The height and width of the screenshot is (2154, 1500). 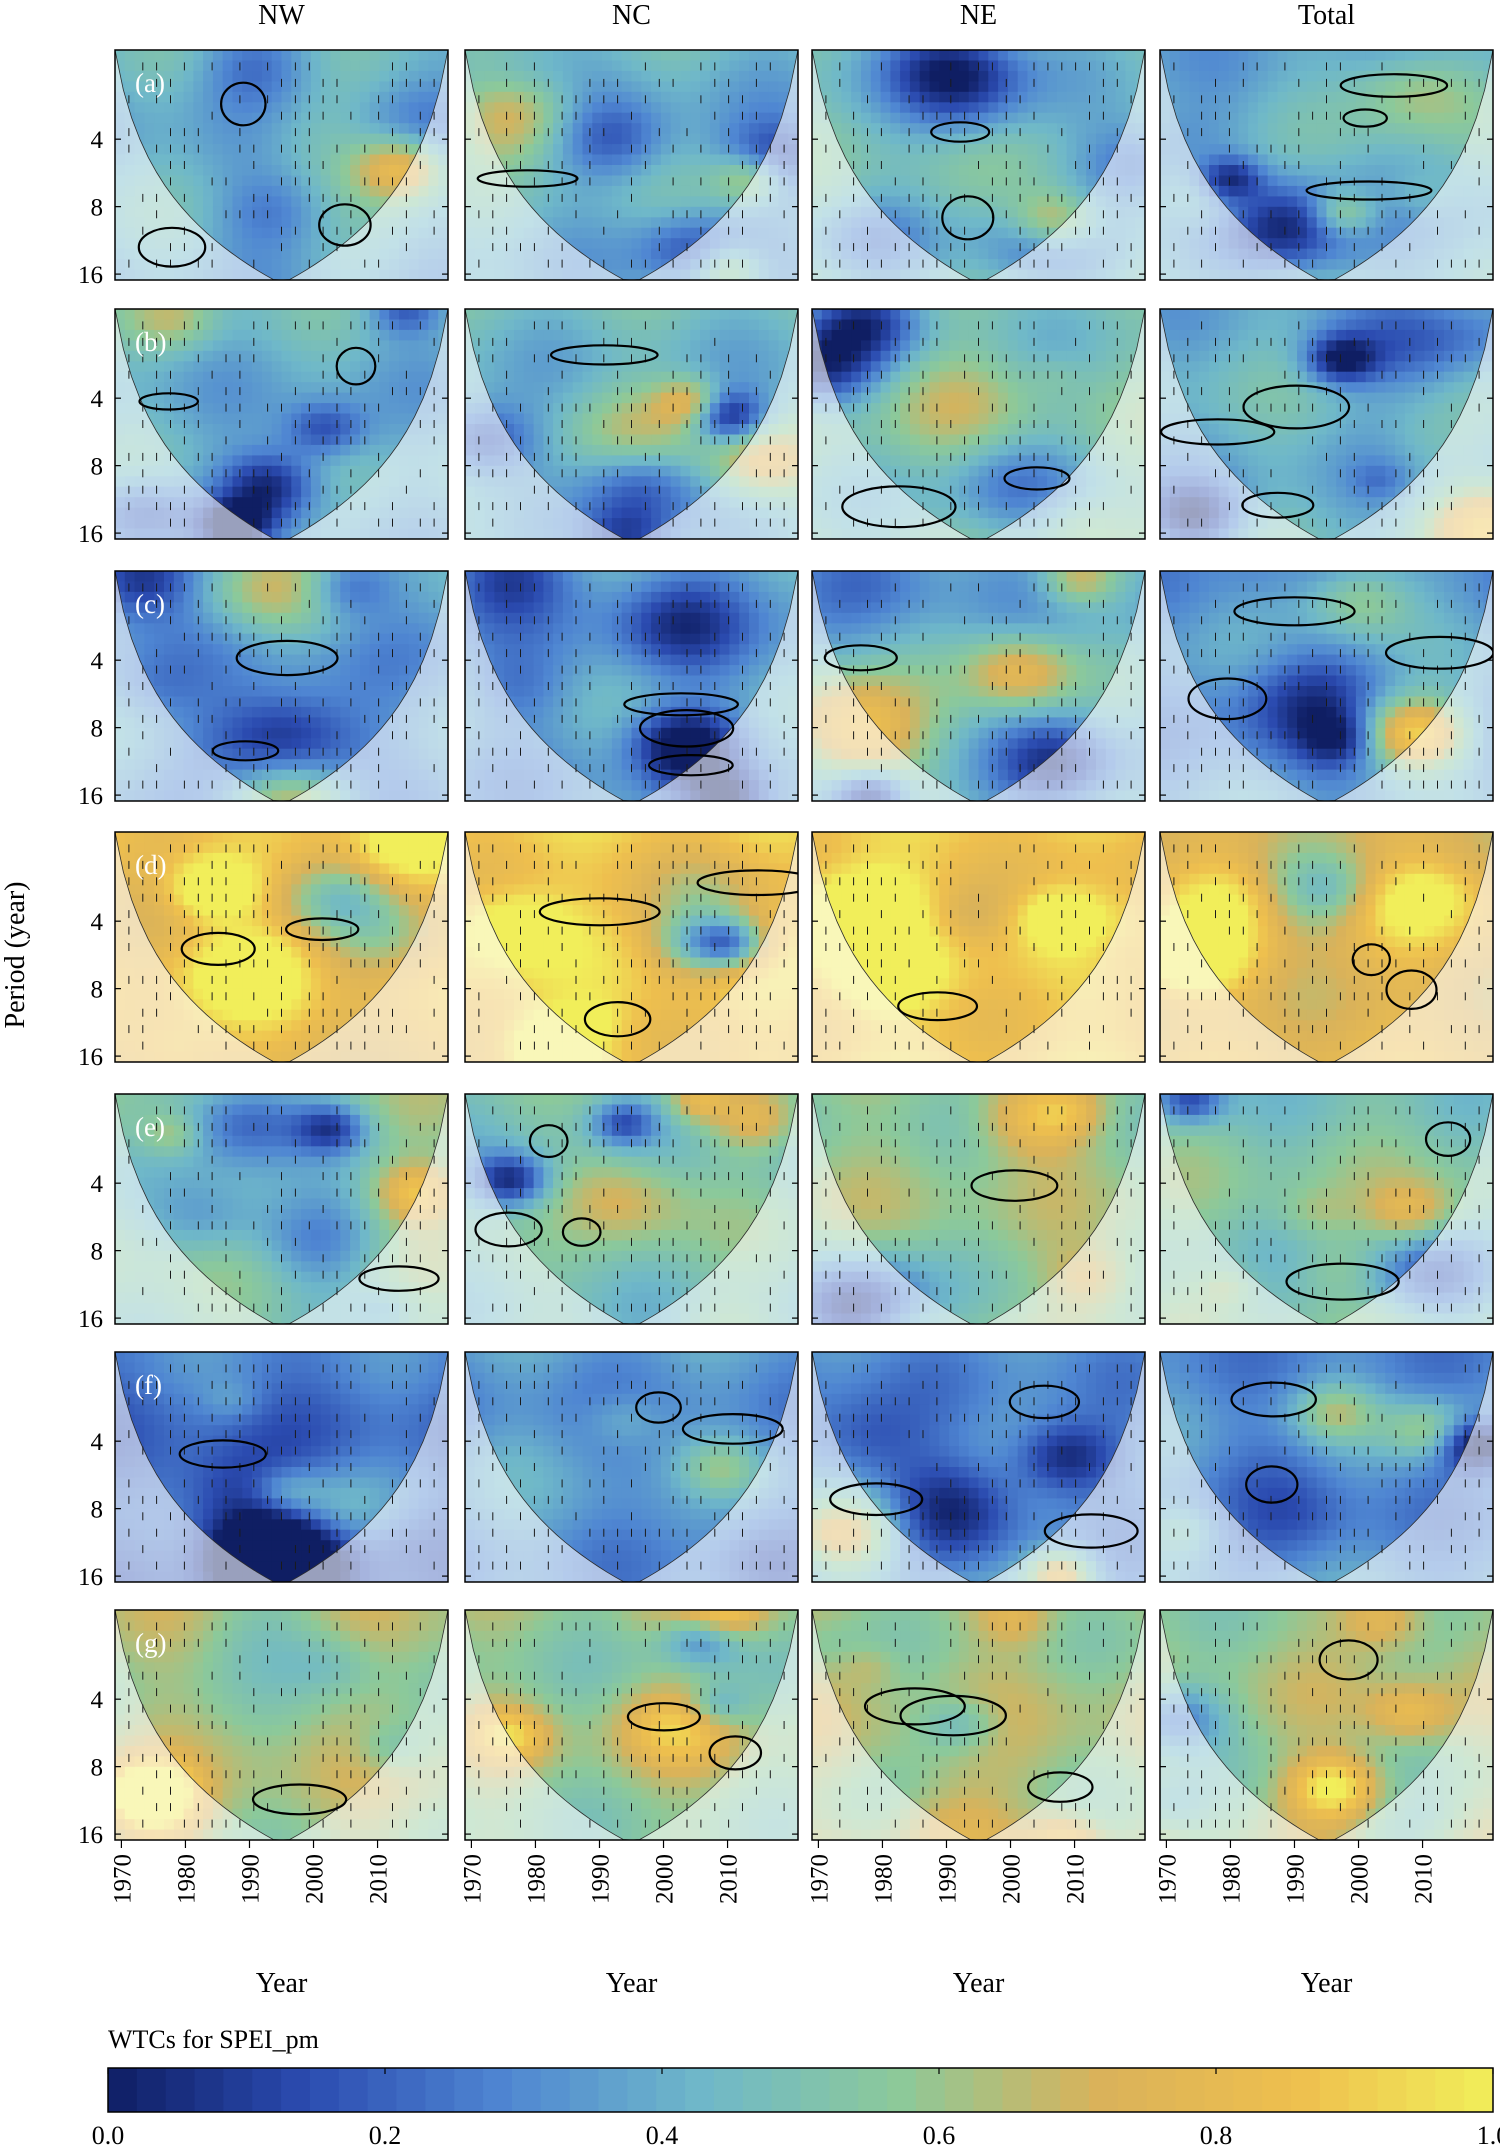 I want to click on panel-letter: (b), so click(x=150, y=342).